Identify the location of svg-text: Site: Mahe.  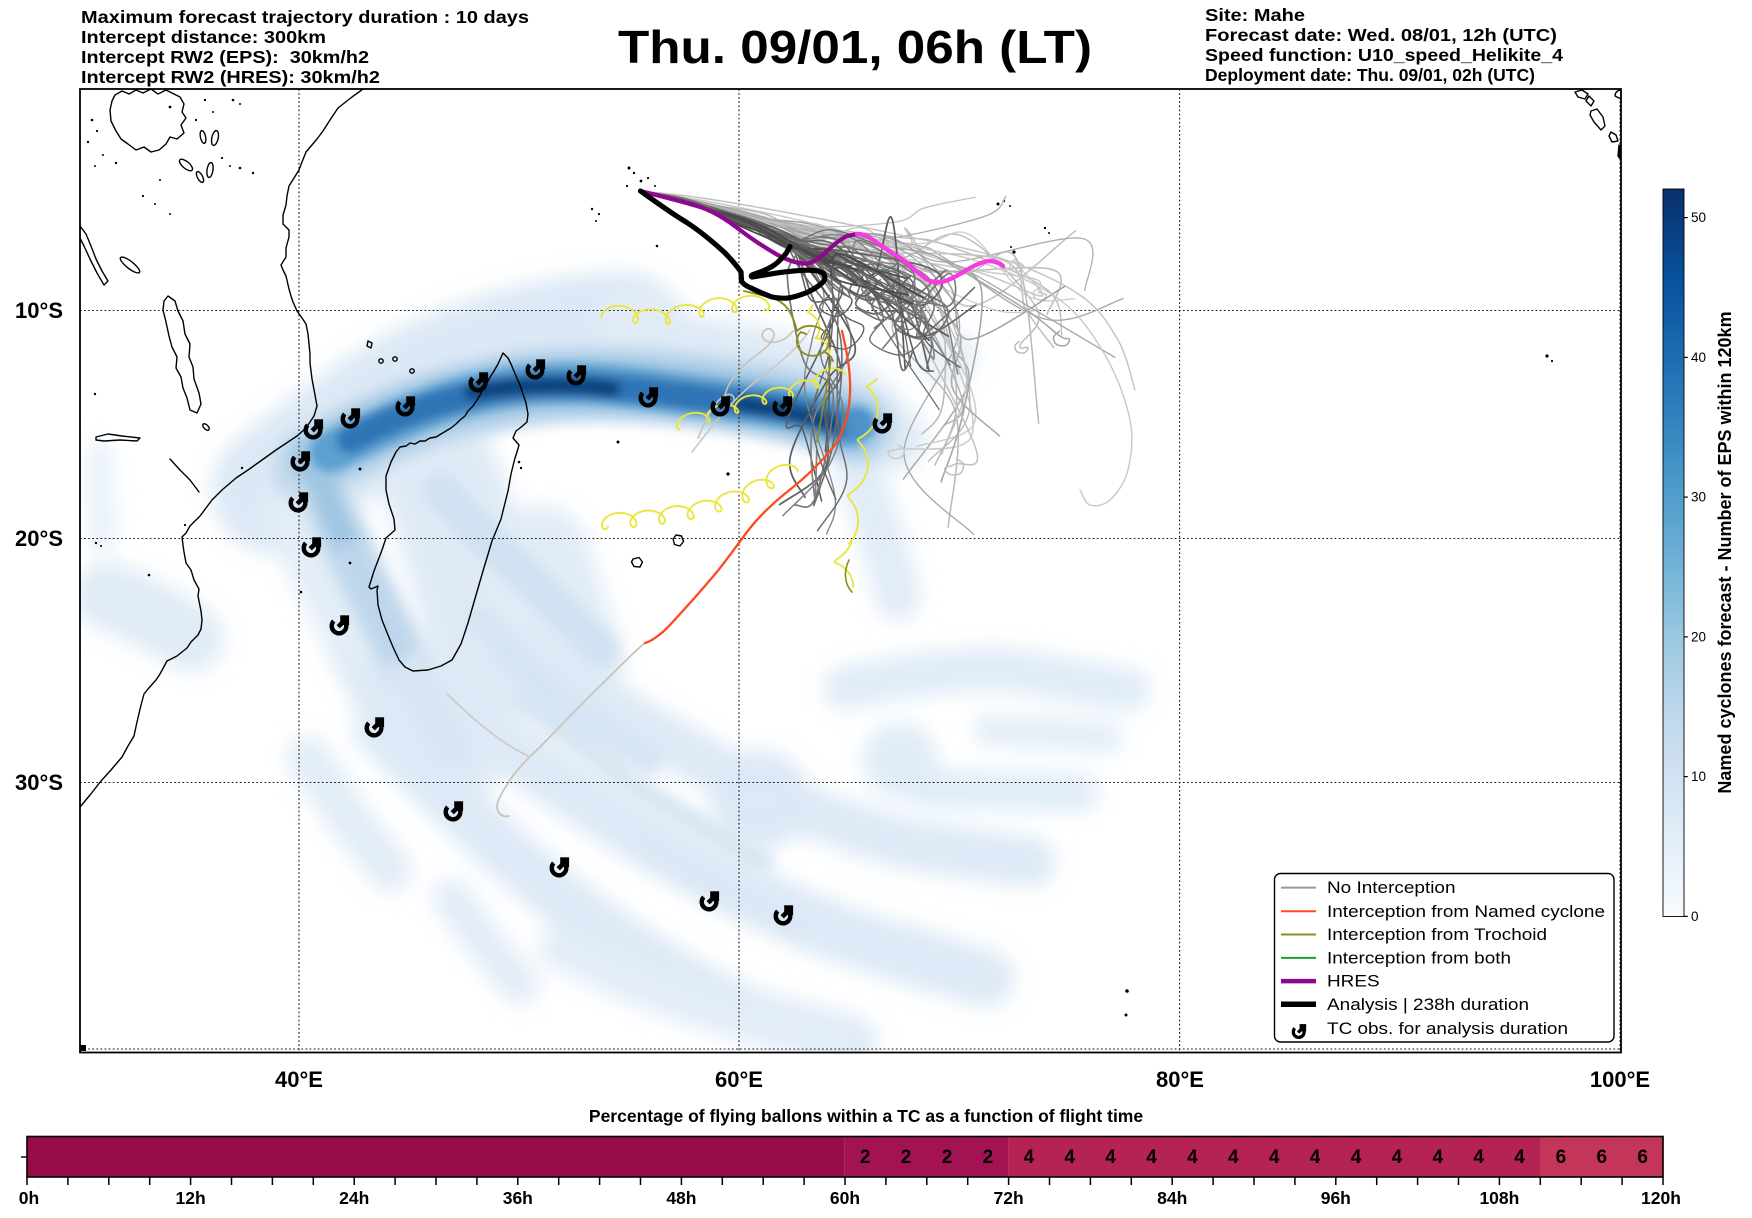
(1255, 15).